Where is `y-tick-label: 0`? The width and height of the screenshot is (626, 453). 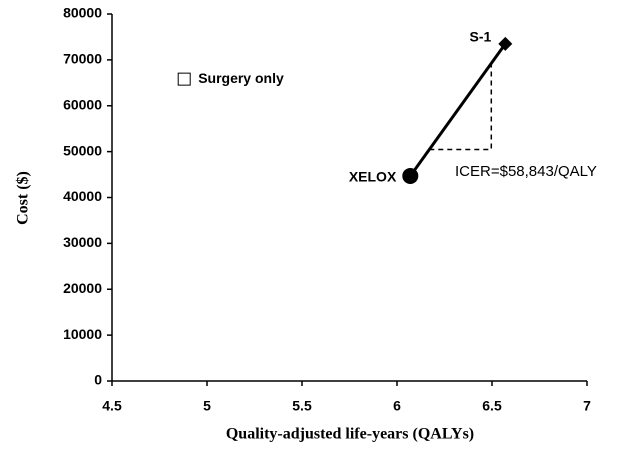 y-tick-label: 0 is located at coordinates (98, 380).